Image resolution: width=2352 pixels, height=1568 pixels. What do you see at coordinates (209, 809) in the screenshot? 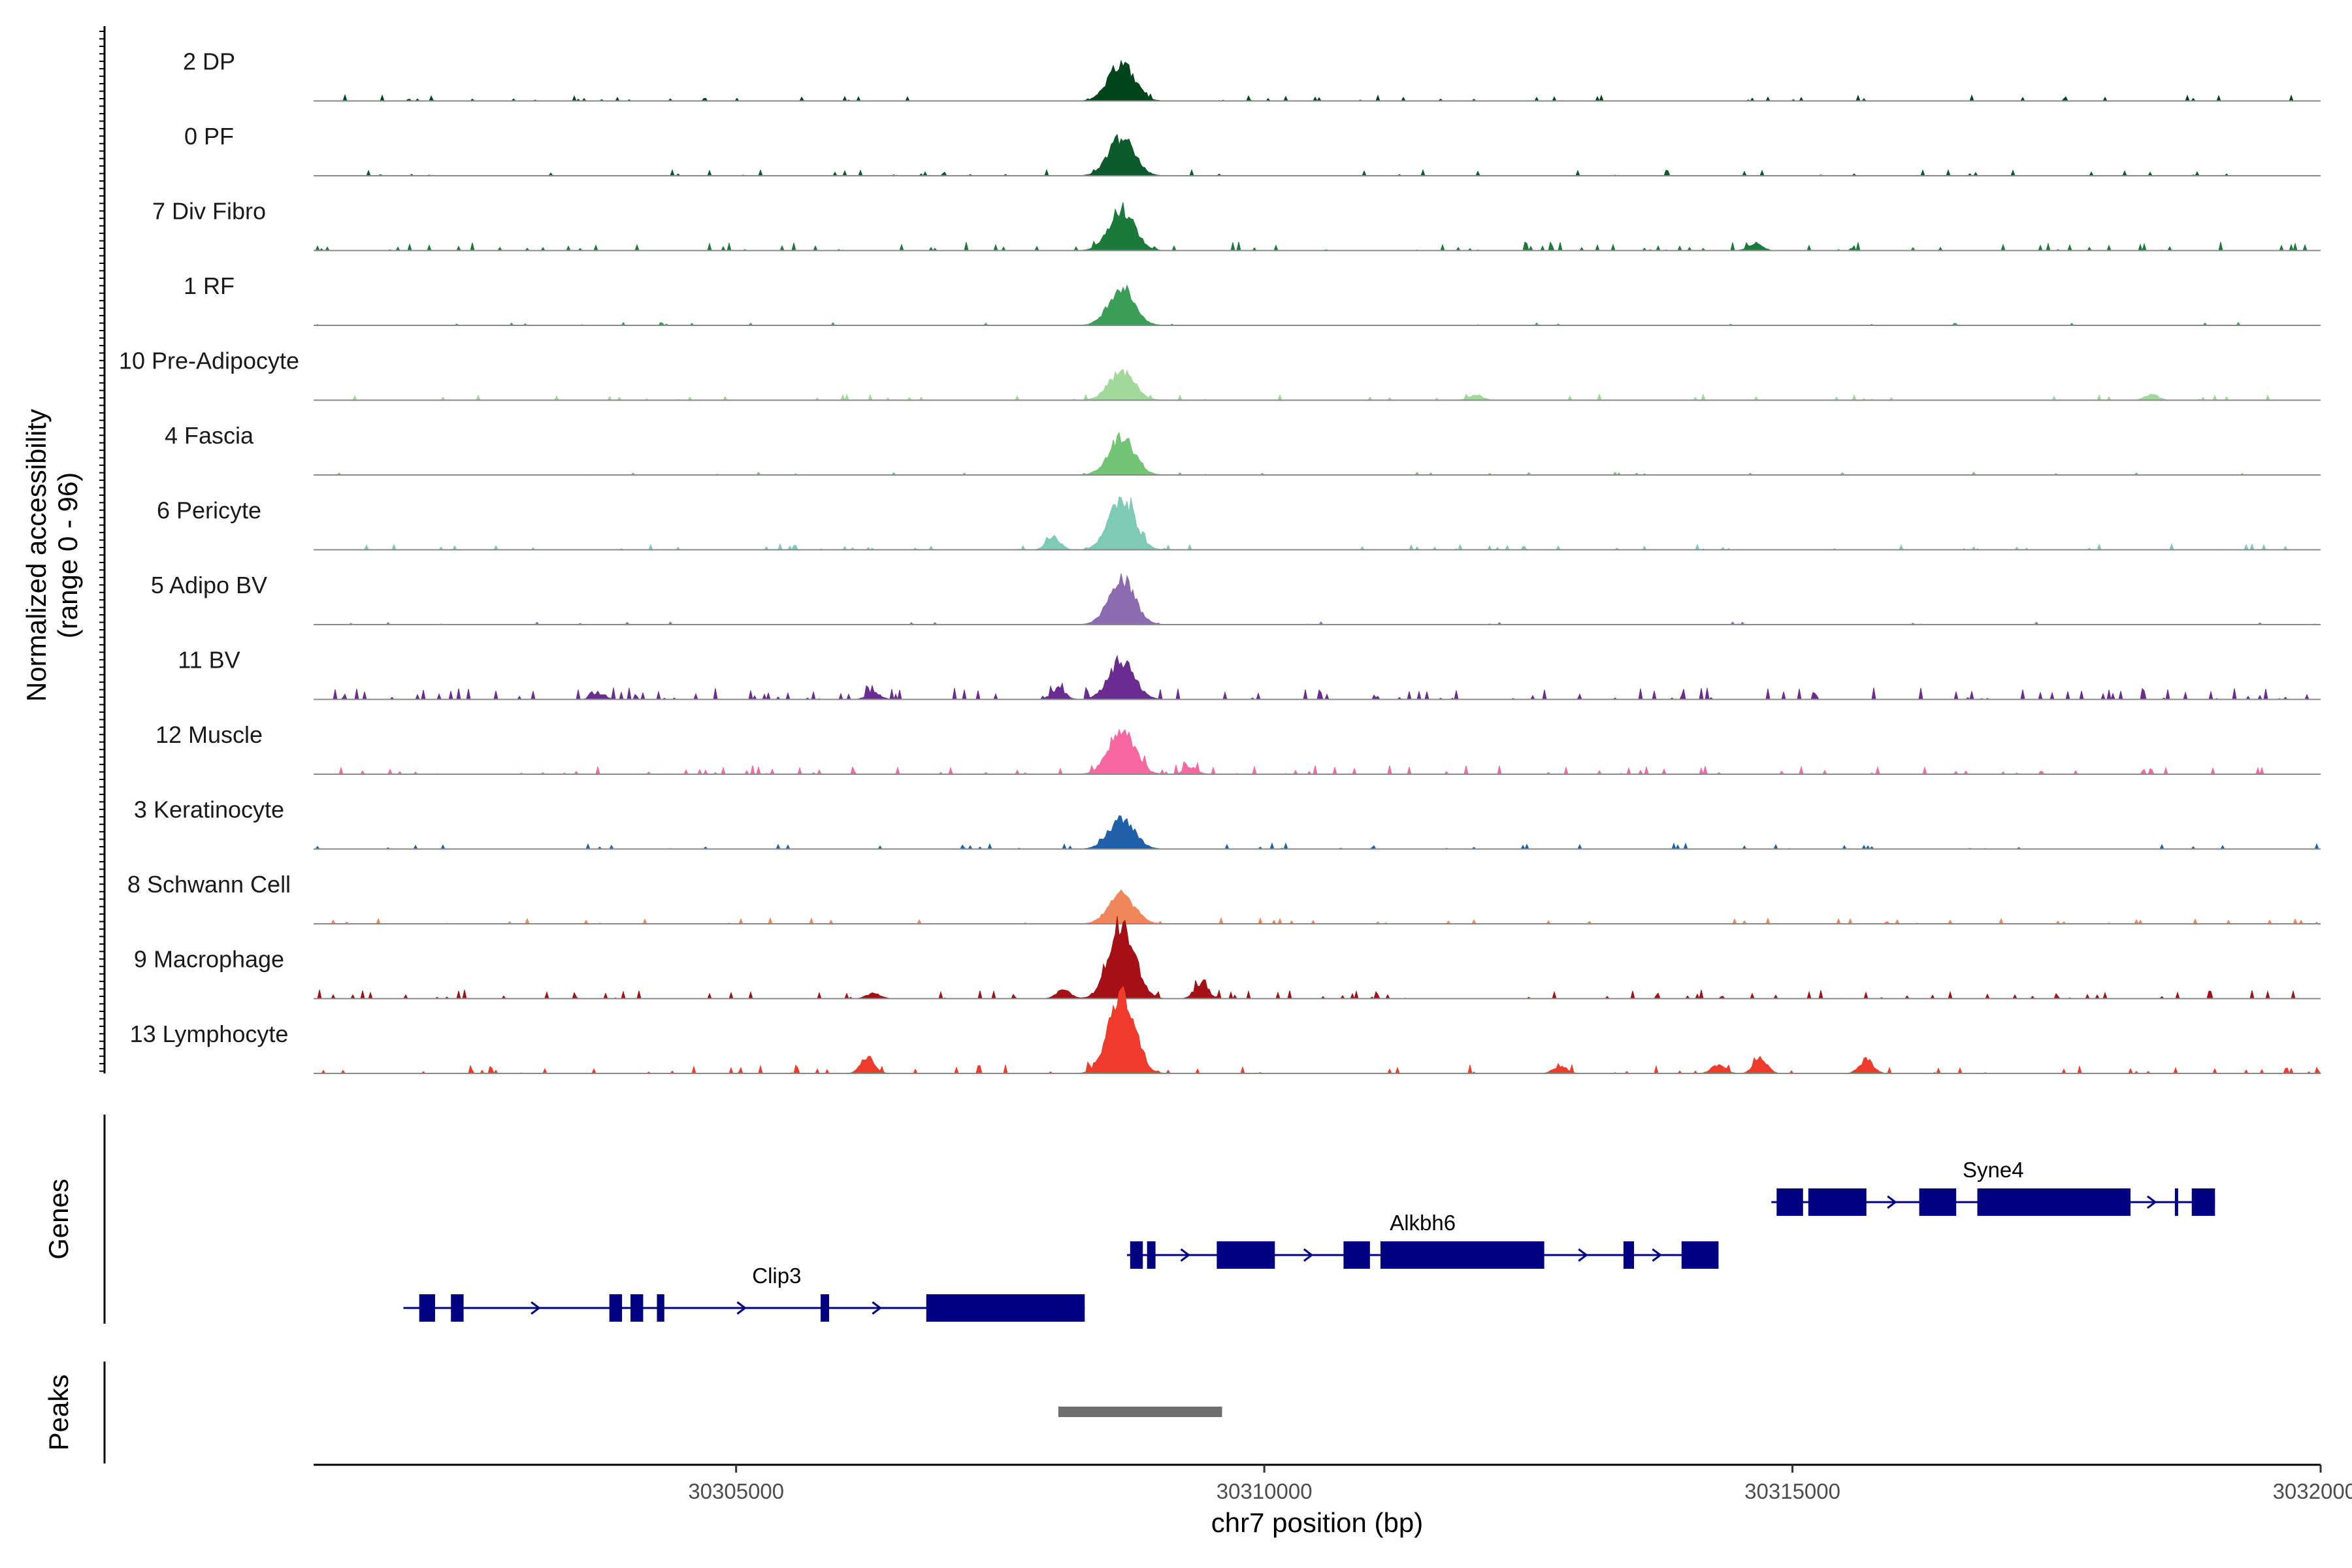
I see `track-label: 3 Keratinocyte` at bounding box center [209, 809].